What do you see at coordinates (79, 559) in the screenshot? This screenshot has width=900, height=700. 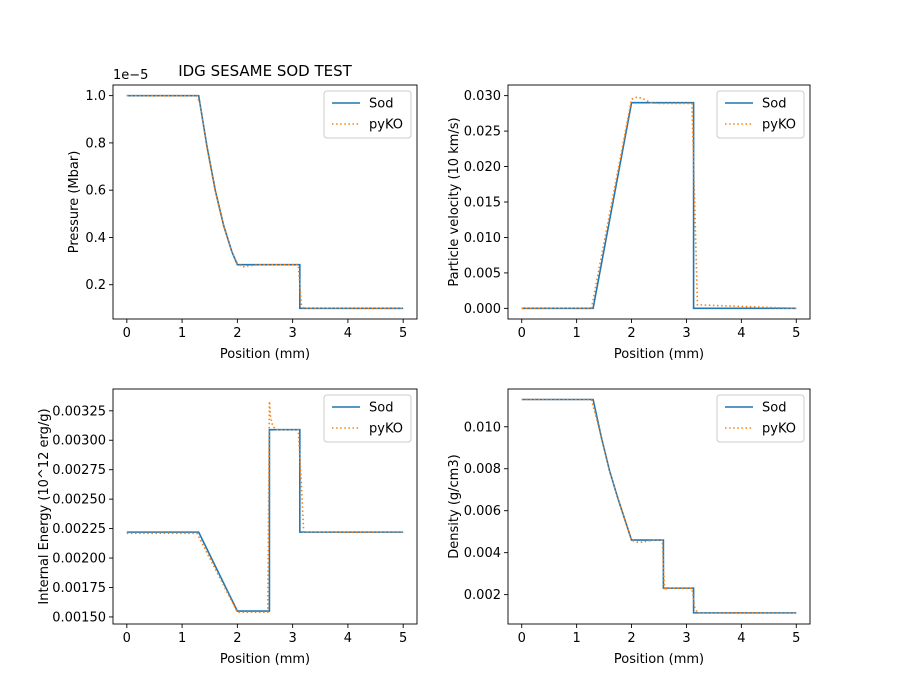 I see `y-tick-label: 0.00200` at bounding box center [79, 559].